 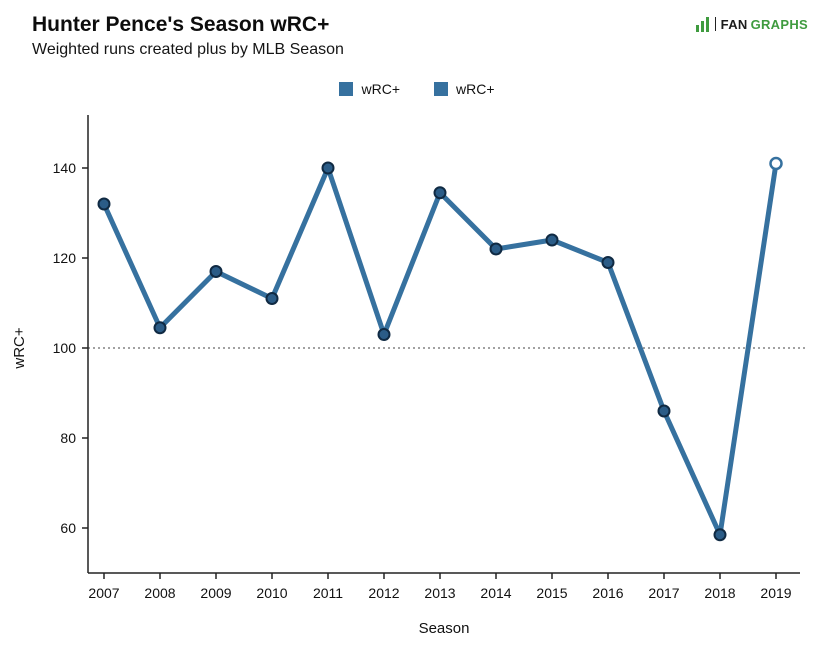 What do you see at coordinates (607, 593) in the screenshot?
I see `x-tick-label: 2016` at bounding box center [607, 593].